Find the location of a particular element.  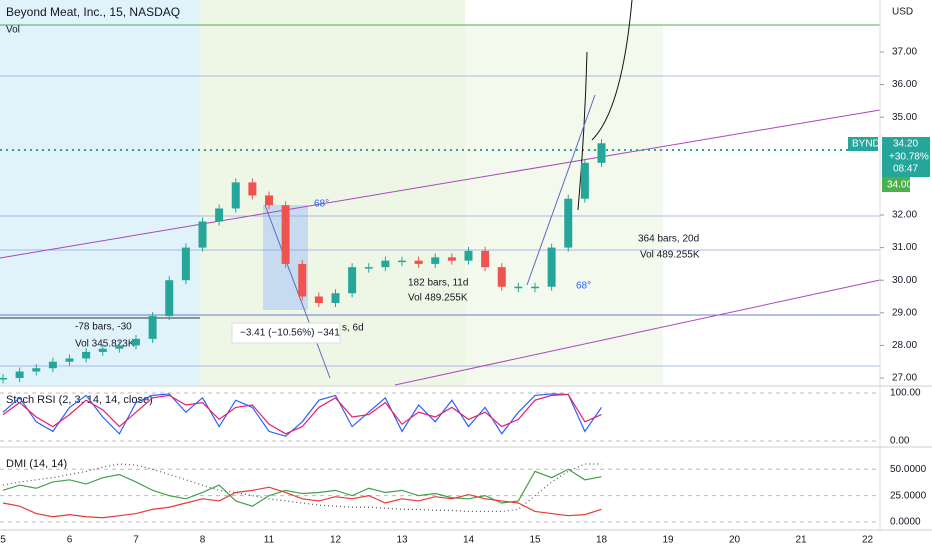

annotation: 182 bars, 11d is located at coordinates (438, 283).